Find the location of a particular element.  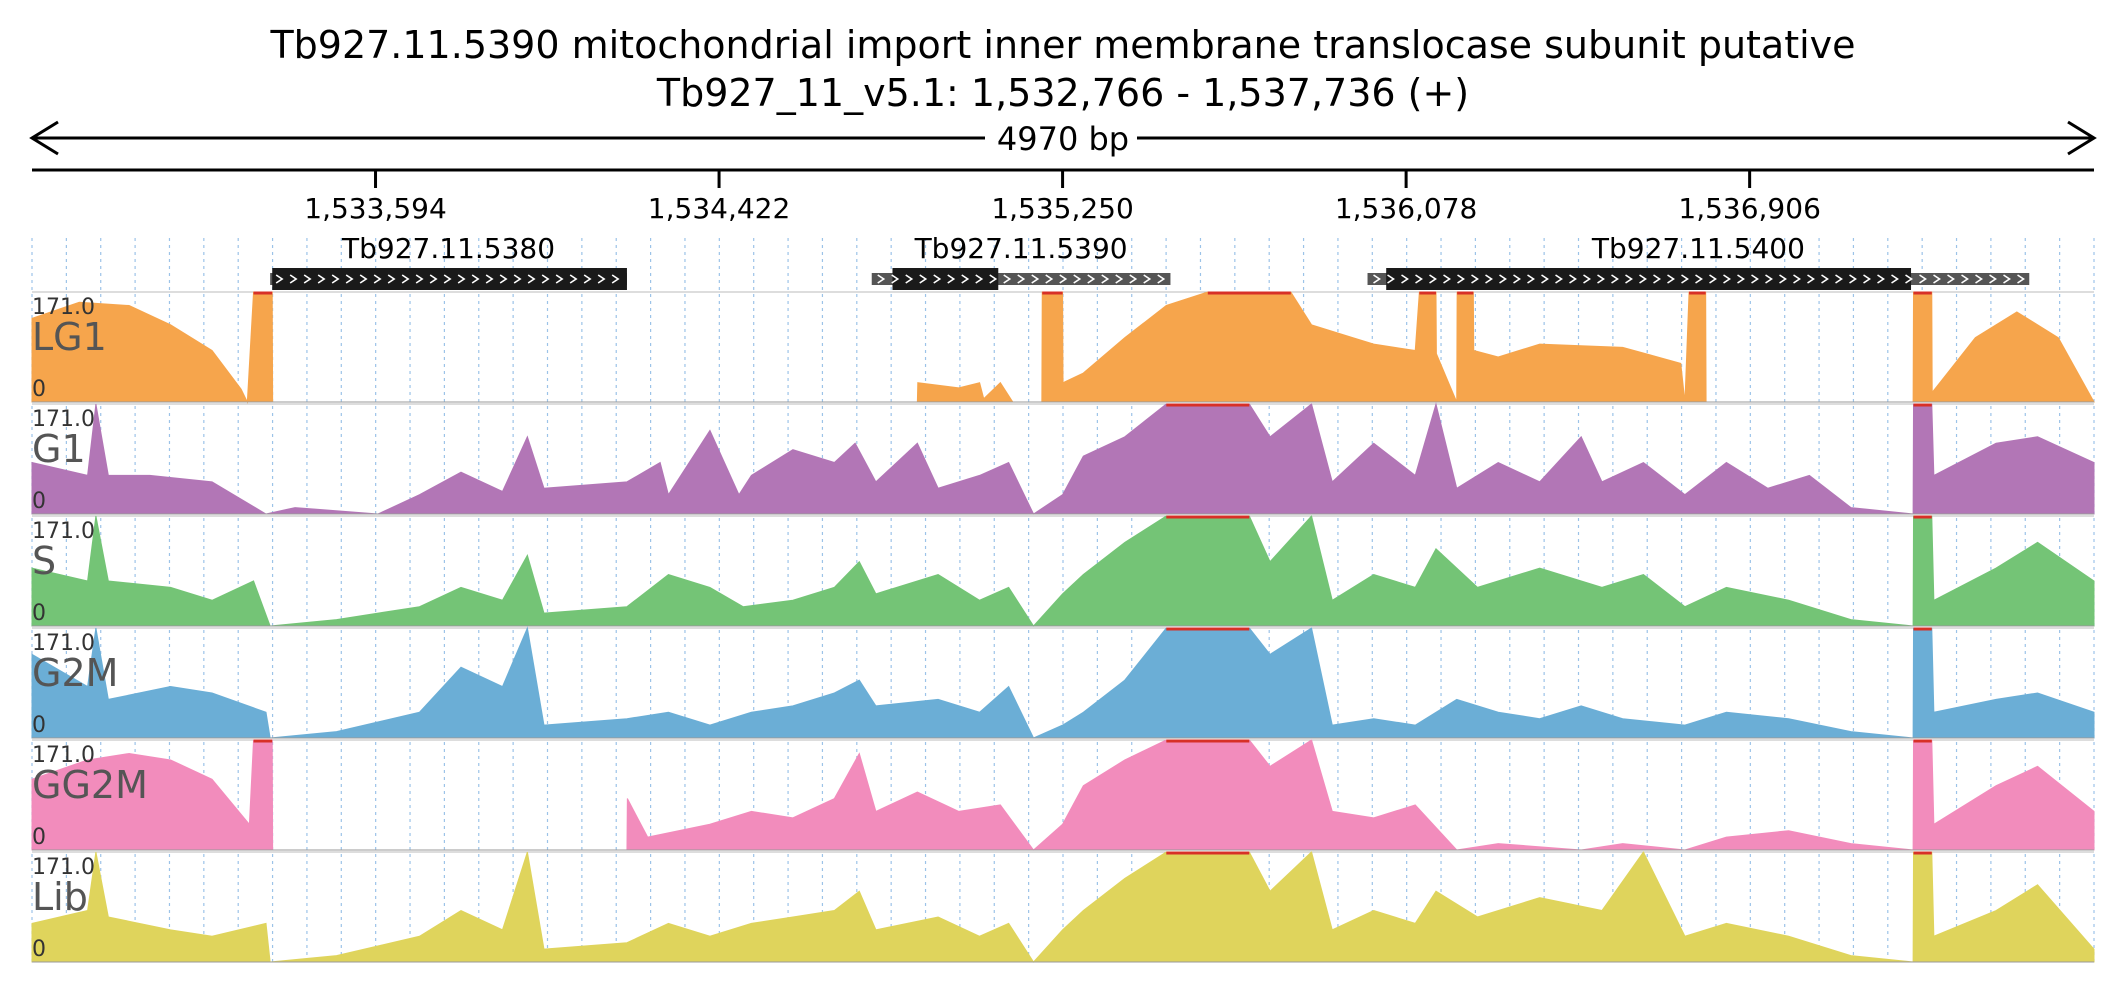

track-s: 171.0 0 S is located at coordinates (1063, 570).